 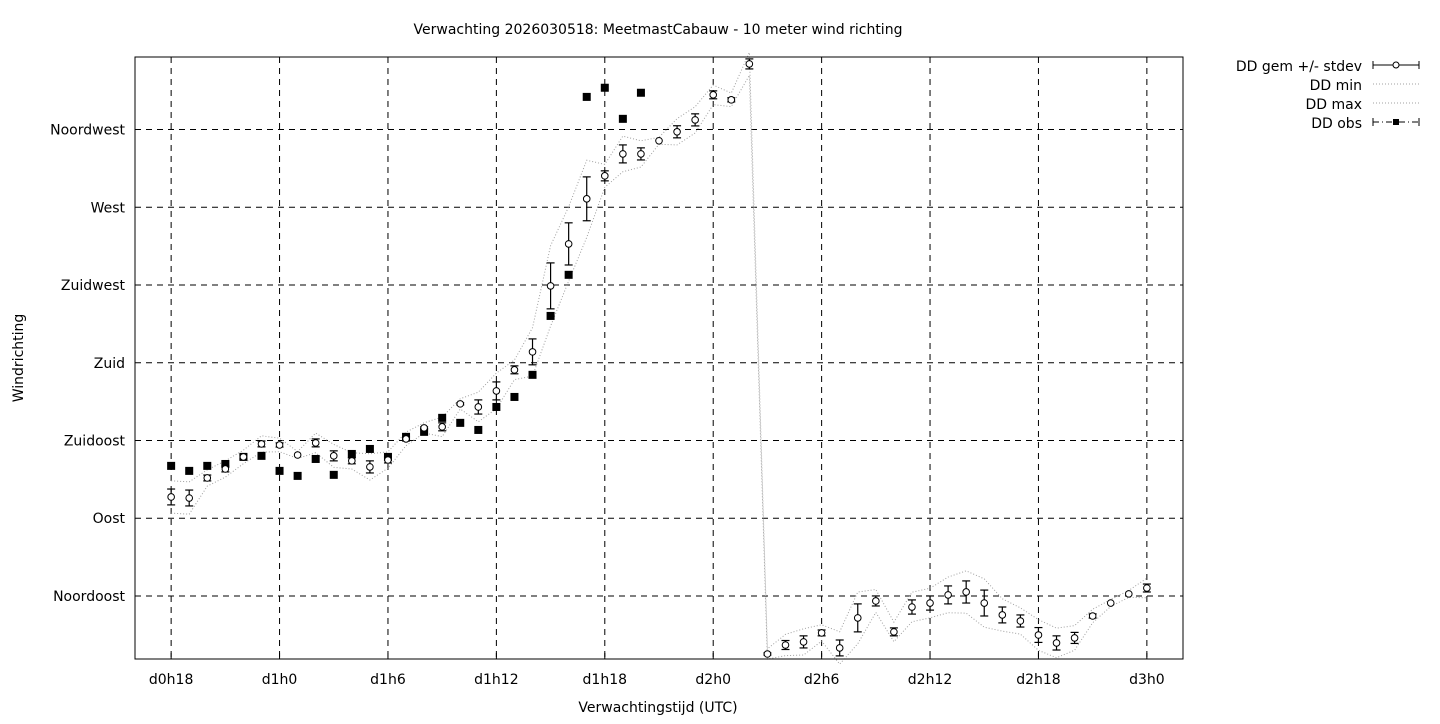 What do you see at coordinates (657, 708) in the screenshot?
I see `x-axis-label: Verwachtingstijd (UTC)` at bounding box center [657, 708].